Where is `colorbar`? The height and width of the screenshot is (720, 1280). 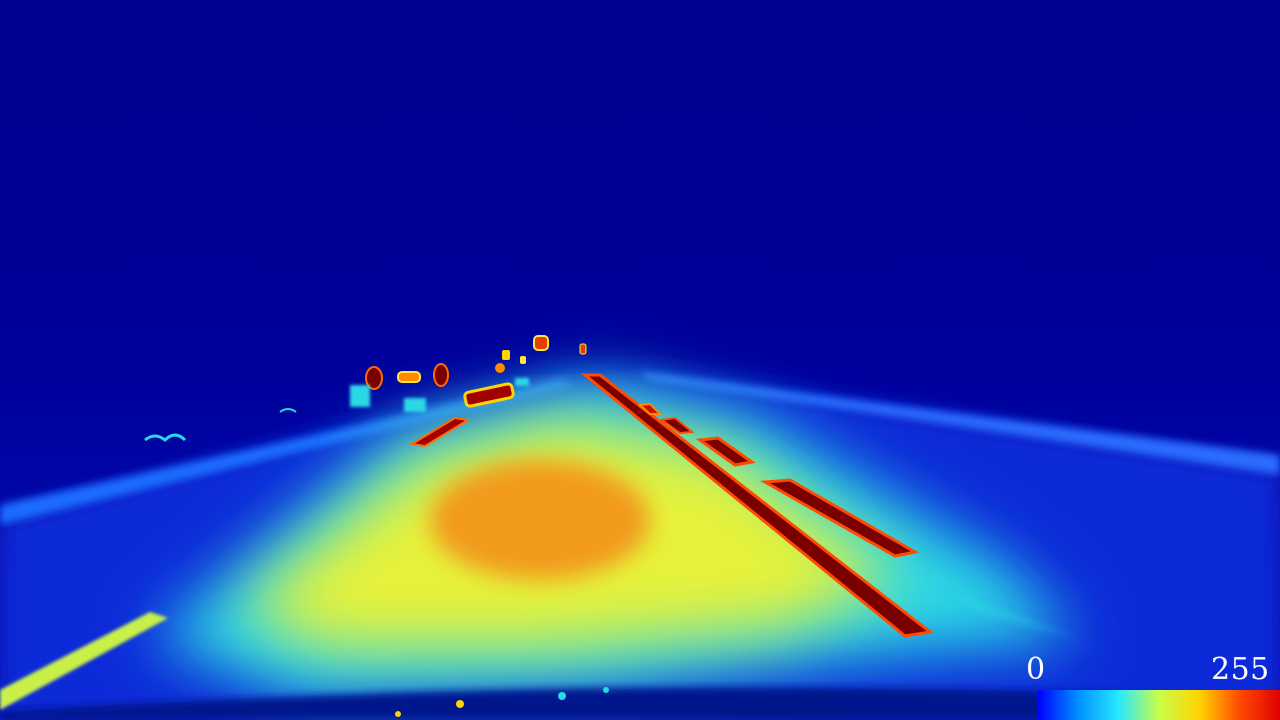
colorbar is located at coordinates (1159, 705).